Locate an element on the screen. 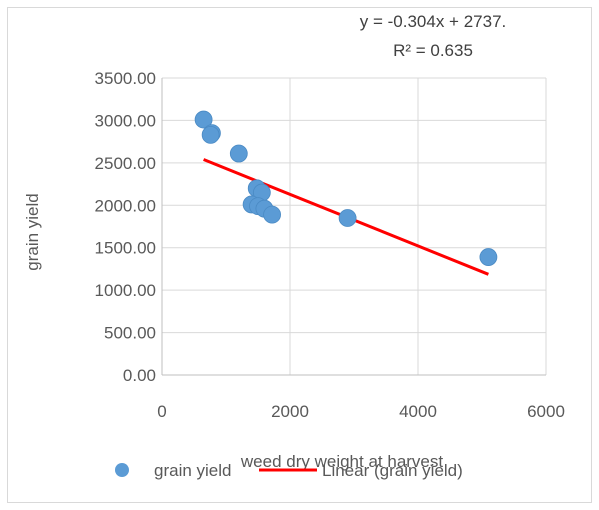  x-tick-labels: 0 2000 4000 6000 is located at coordinates (361, 411).